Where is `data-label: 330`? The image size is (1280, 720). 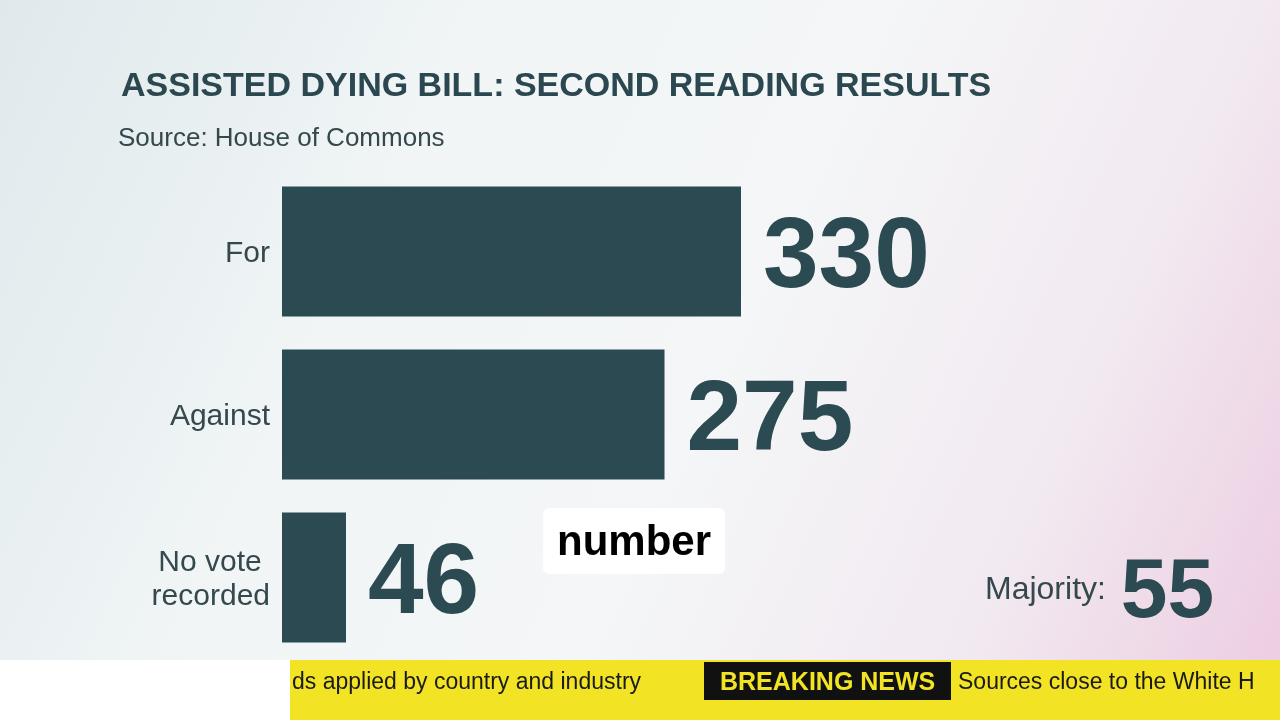 data-label: 330 is located at coordinates (846, 251).